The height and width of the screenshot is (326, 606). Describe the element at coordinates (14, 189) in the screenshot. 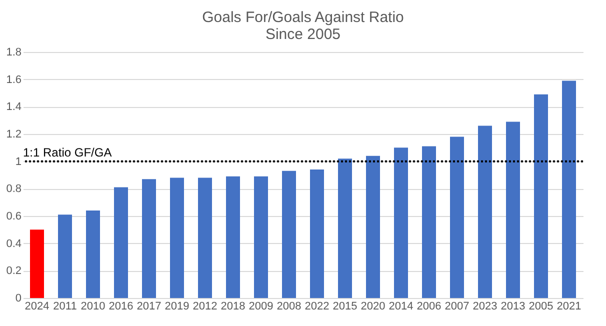

I see `y-tick-label: 0.8` at that location.